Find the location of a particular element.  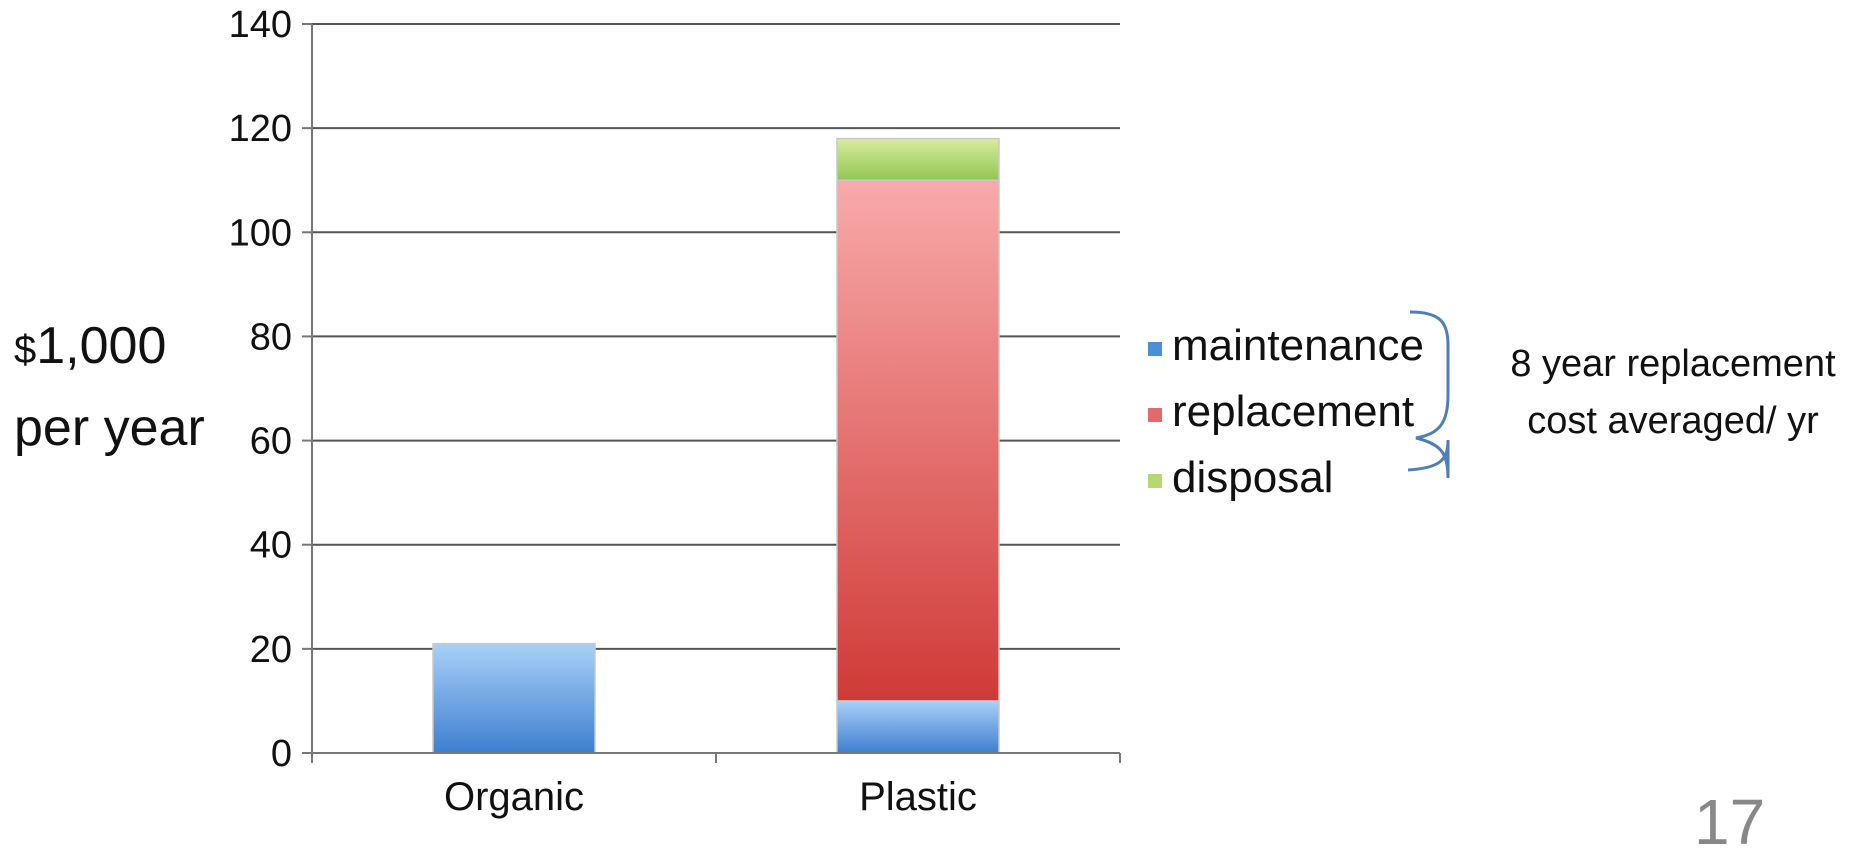

legend-swatch-replacement is located at coordinates (1155, 415).